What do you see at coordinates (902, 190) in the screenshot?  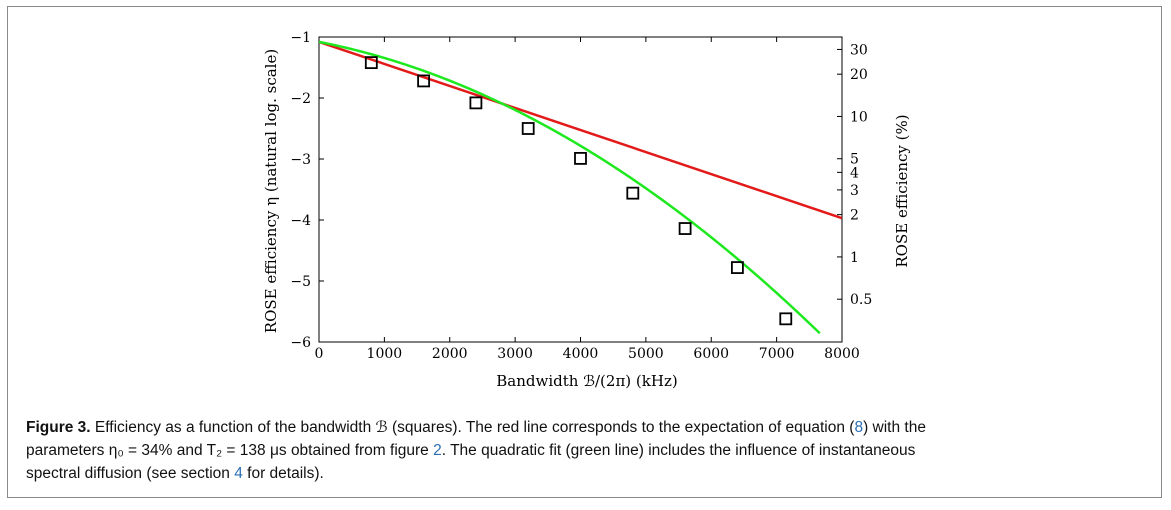 I see `y-axis-right-label: ROSE efficiency (%)` at bounding box center [902, 190].